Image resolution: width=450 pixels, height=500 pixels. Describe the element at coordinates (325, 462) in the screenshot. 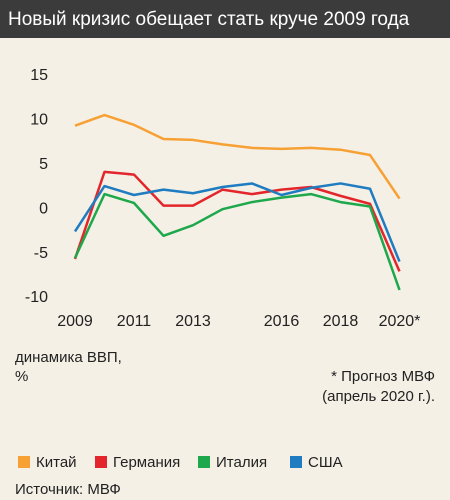

I see `legend-label: США` at that location.